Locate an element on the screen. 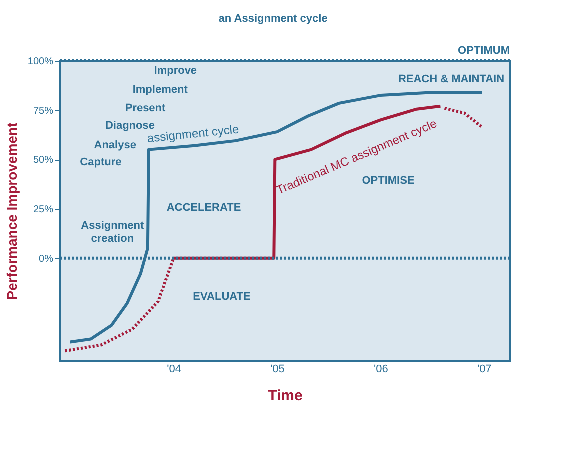  y-tick-label: 75% is located at coordinates (43, 111).